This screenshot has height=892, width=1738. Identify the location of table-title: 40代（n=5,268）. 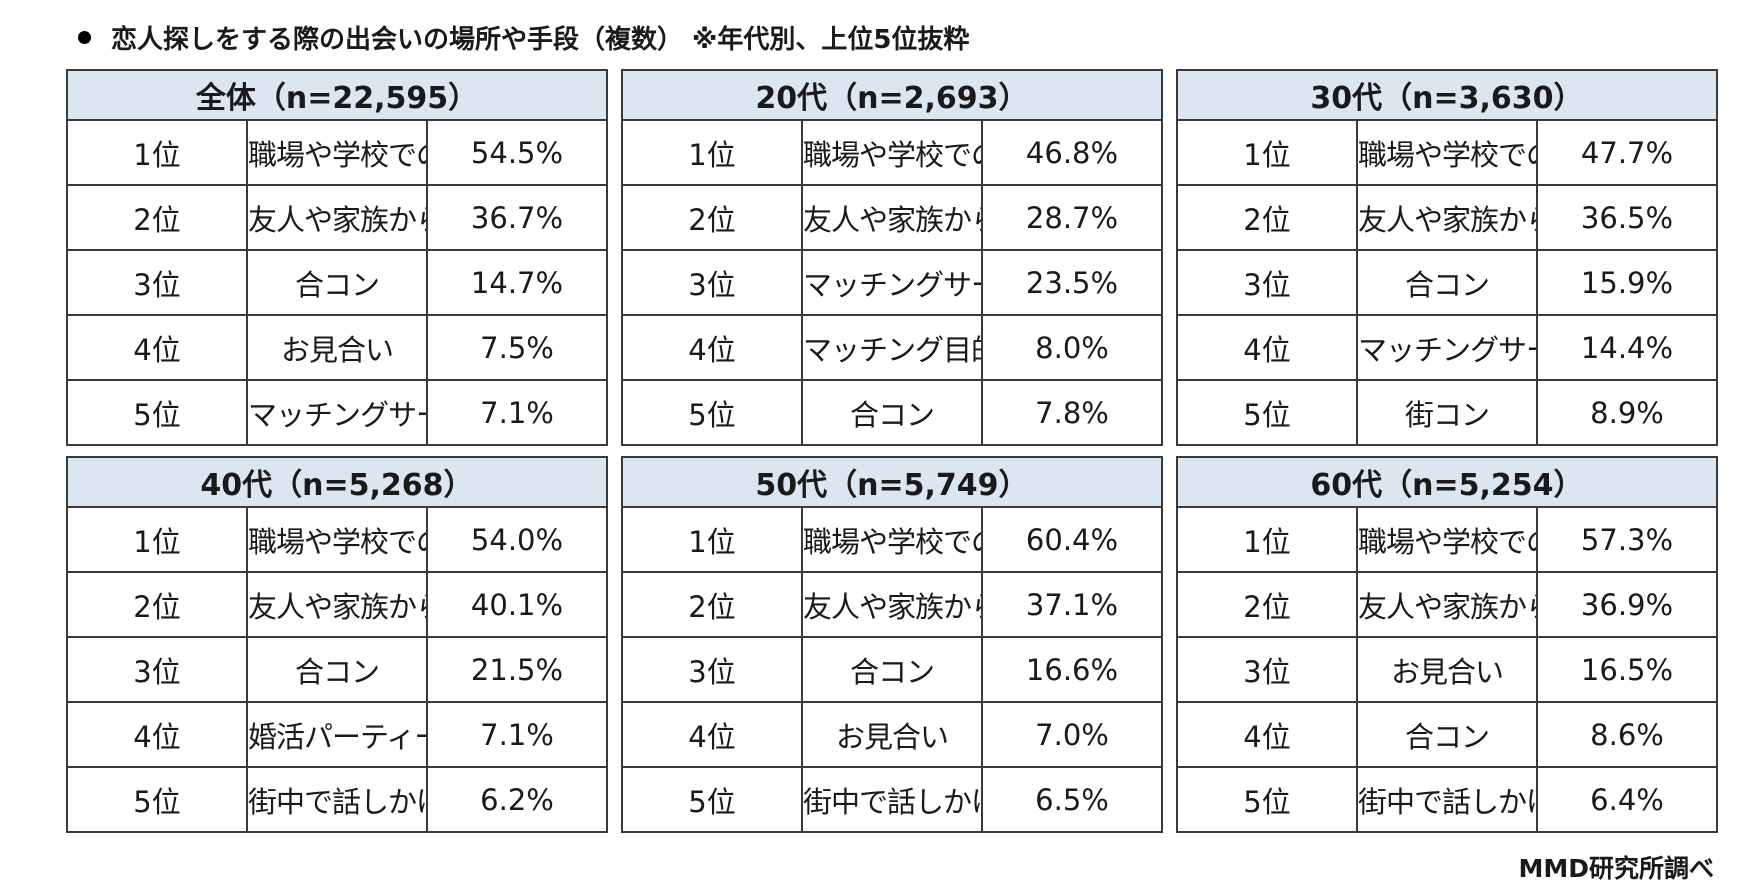
(337, 482).